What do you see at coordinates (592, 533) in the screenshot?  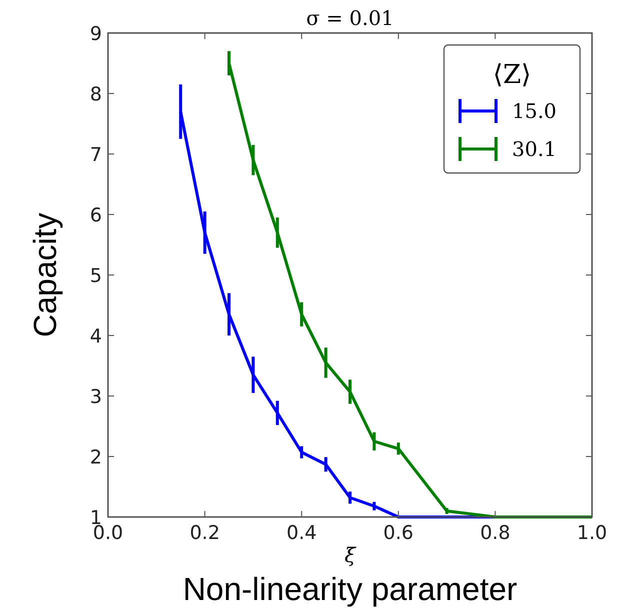 I see `x-tick-label: 1.0` at bounding box center [592, 533].